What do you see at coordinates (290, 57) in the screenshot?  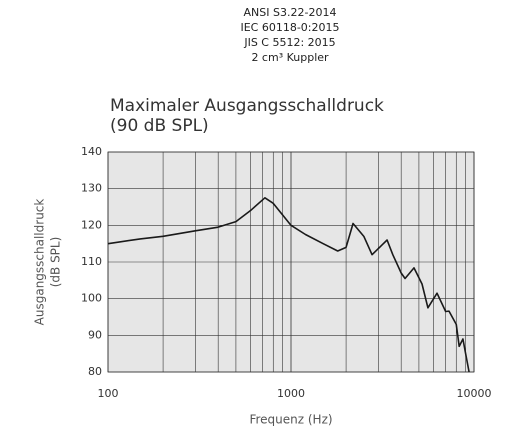 I see `header-line: 2 cm³ Kuppler` at bounding box center [290, 57].